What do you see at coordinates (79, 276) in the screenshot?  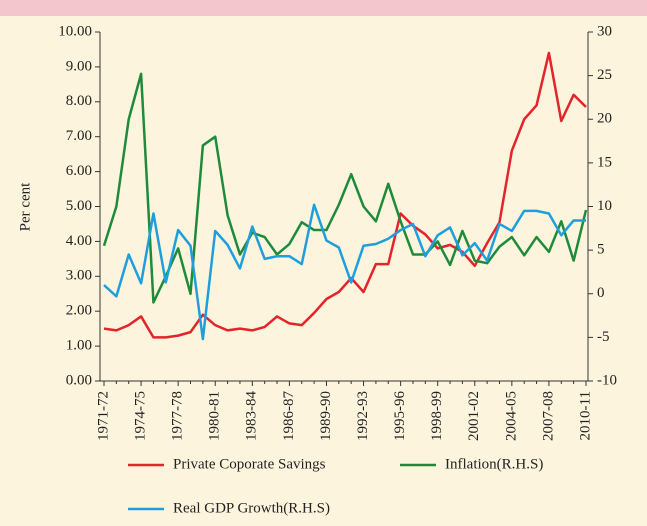 I see `y-tick-label: 3.00` at bounding box center [79, 276].